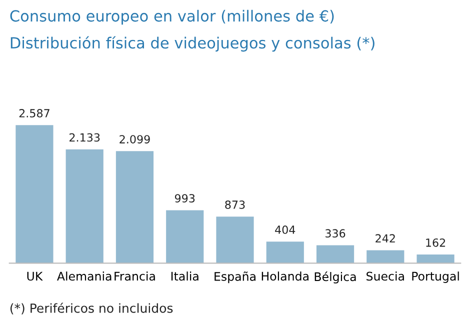  What do you see at coordinates (35, 276) in the screenshot?
I see `x-tick-label: UK` at bounding box center [35, 276].